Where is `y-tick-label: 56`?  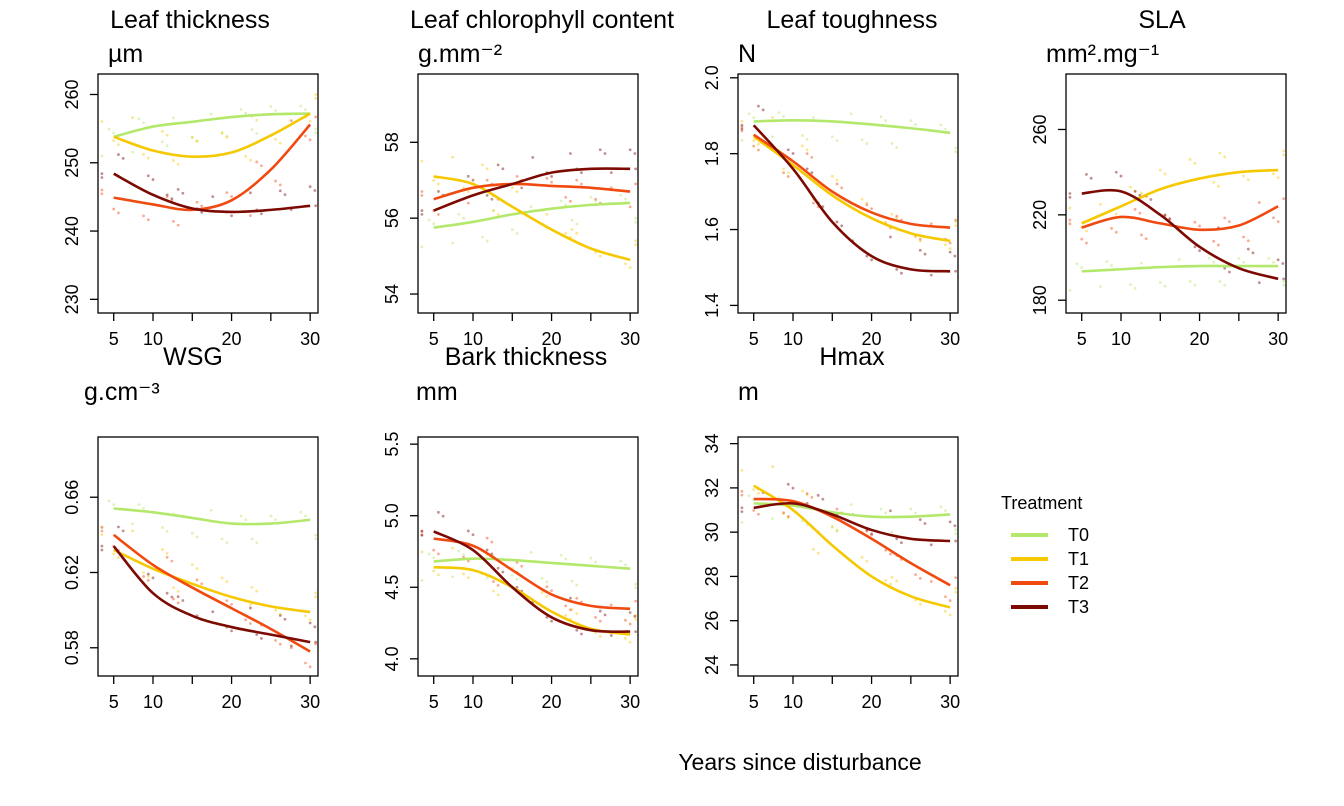
y-tick-label: 56 is located at coordinates (392, 218).